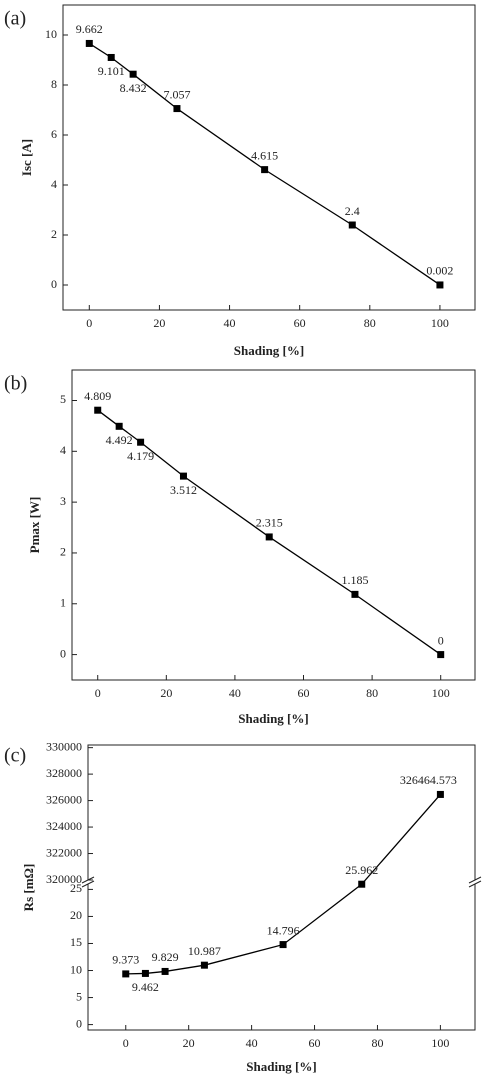 This screenshot has height=1080, width=487. I want to click on y-tick-label: 20, so click(76, 915).